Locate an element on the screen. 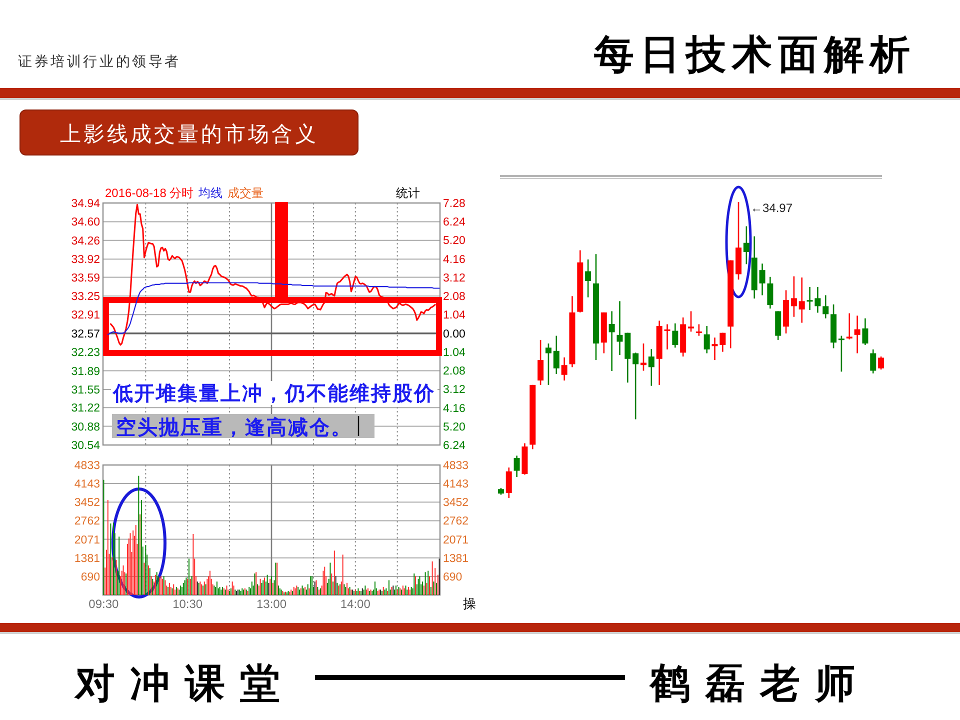 This screenshot has height=720, width=960. text: 均线 is located at coordinates (210, 193).